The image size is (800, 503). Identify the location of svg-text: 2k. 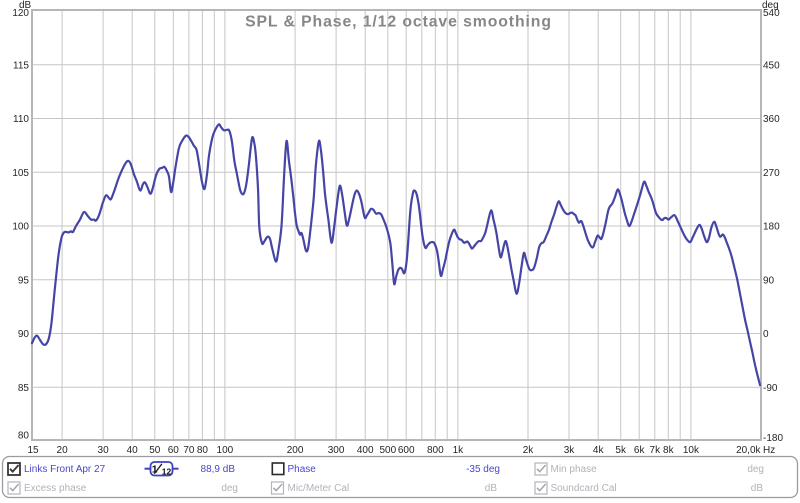
(529, 450).